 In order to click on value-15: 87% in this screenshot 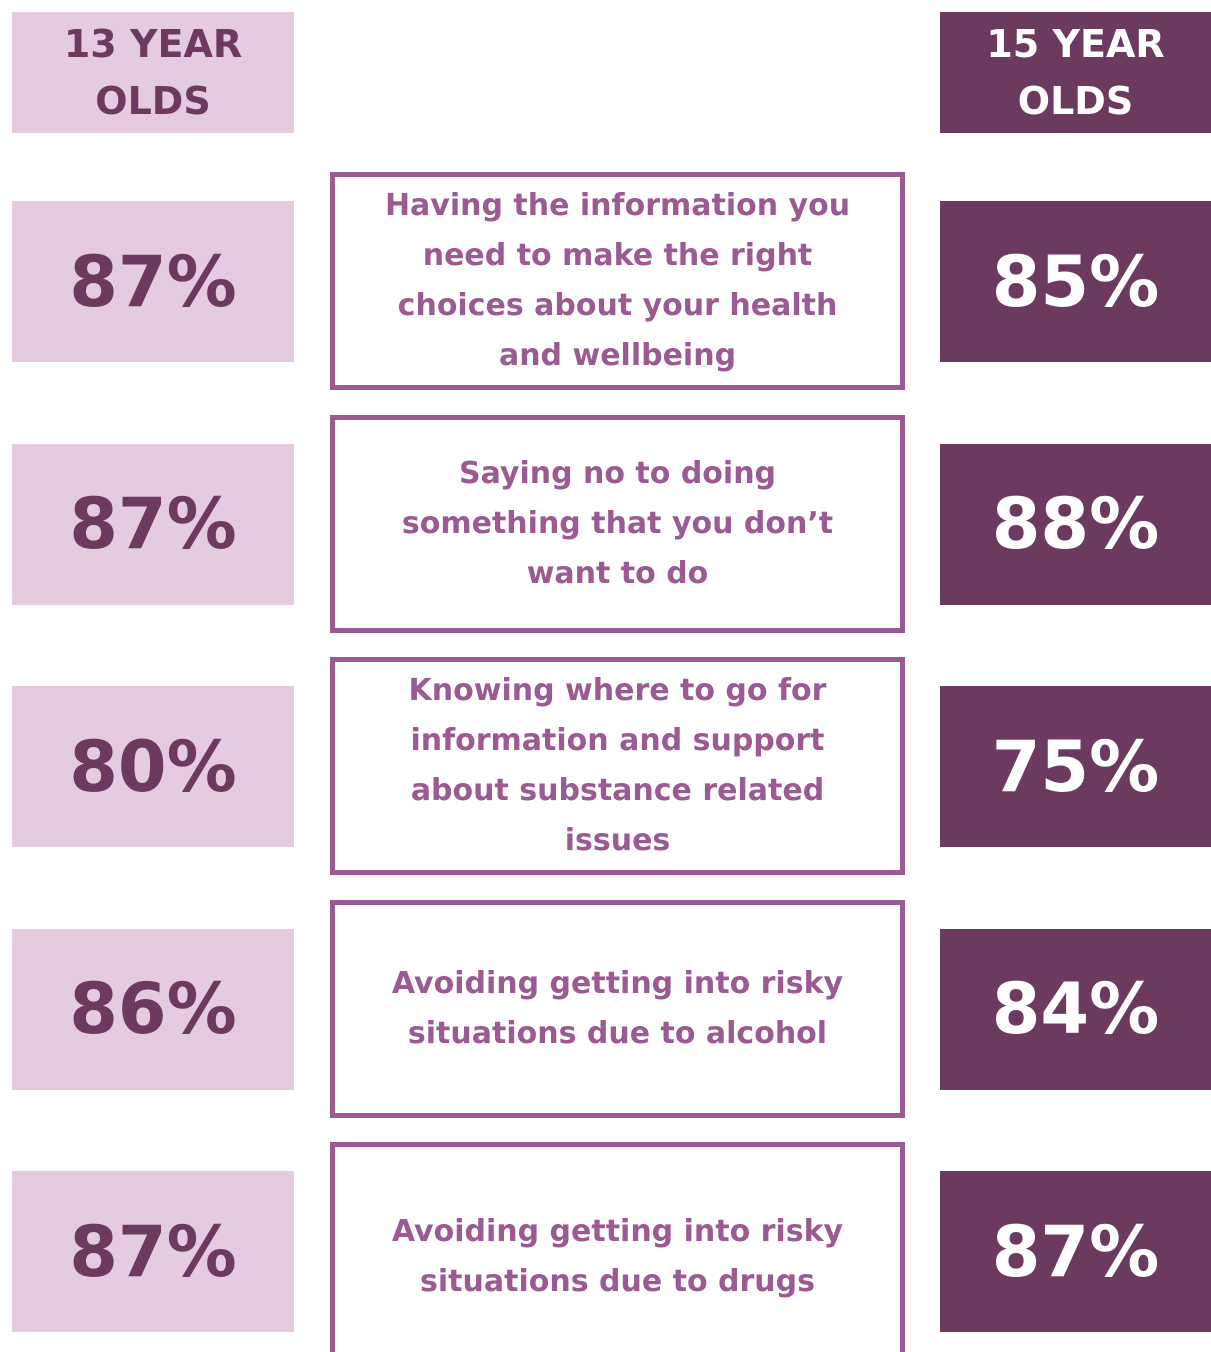, I will do `click(1075, 1251)`.